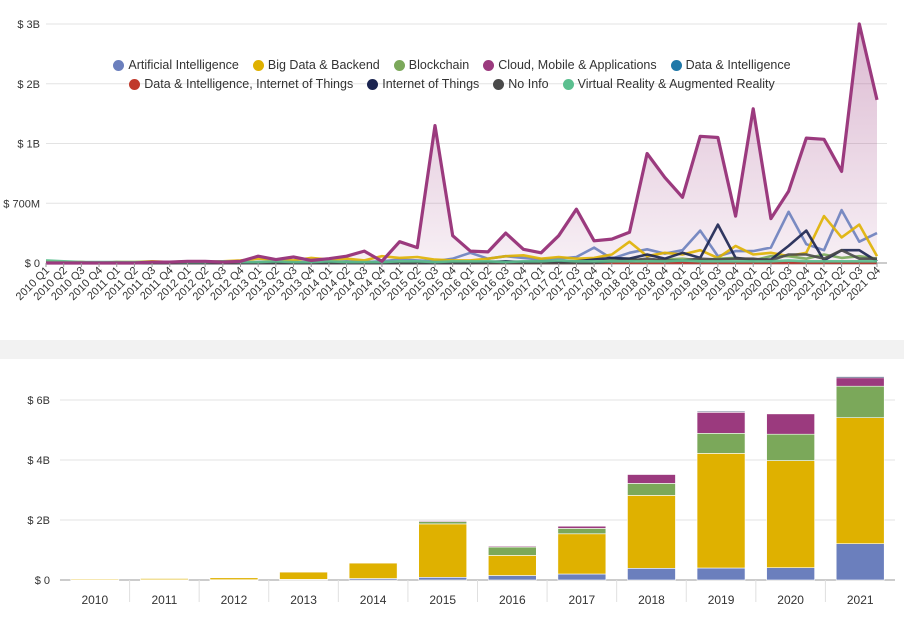 The image size is (904, 622). What do you see at coordinates (651, 600) in the screenshot?
I see `x-tick-label: 2018` at bounding box center [651, 600].